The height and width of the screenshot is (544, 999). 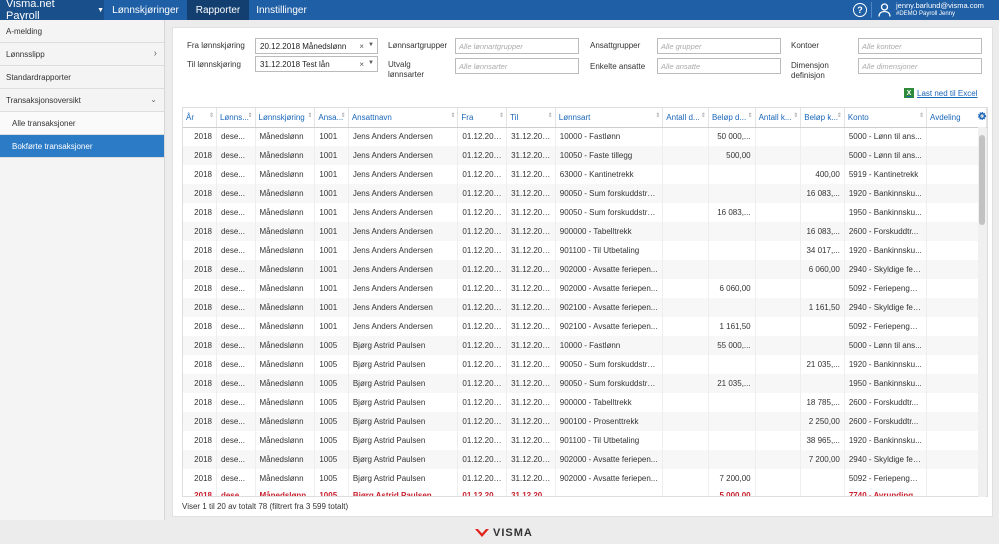 I want to click on column-header-ansattnr: Ansa... ⇕, so click(x=331, y=118).